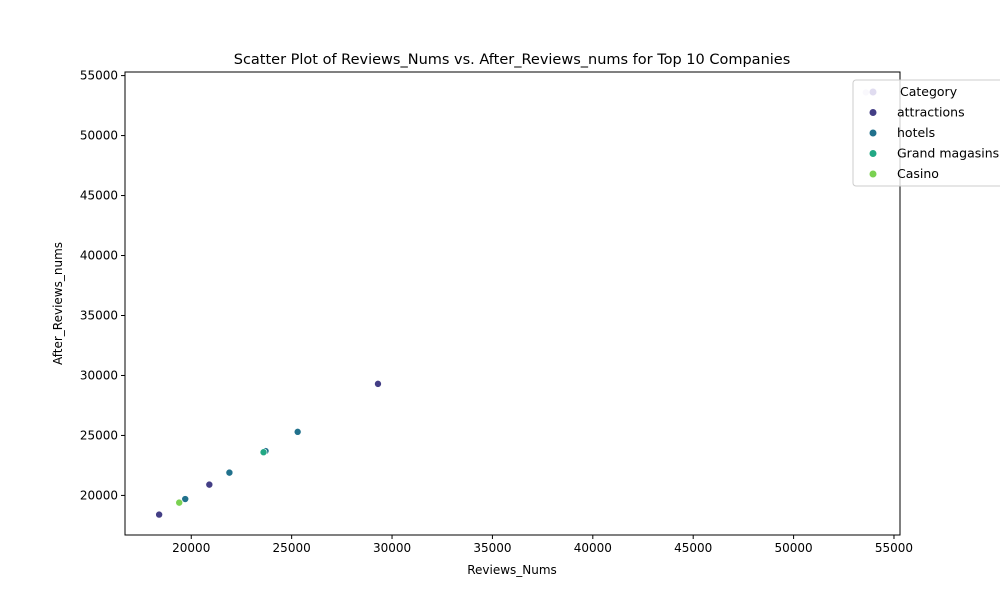 Image resolution: width=1000 pixels, height=604 pixels. I want to click on y-tick-label: 50000, so click(99, 136).